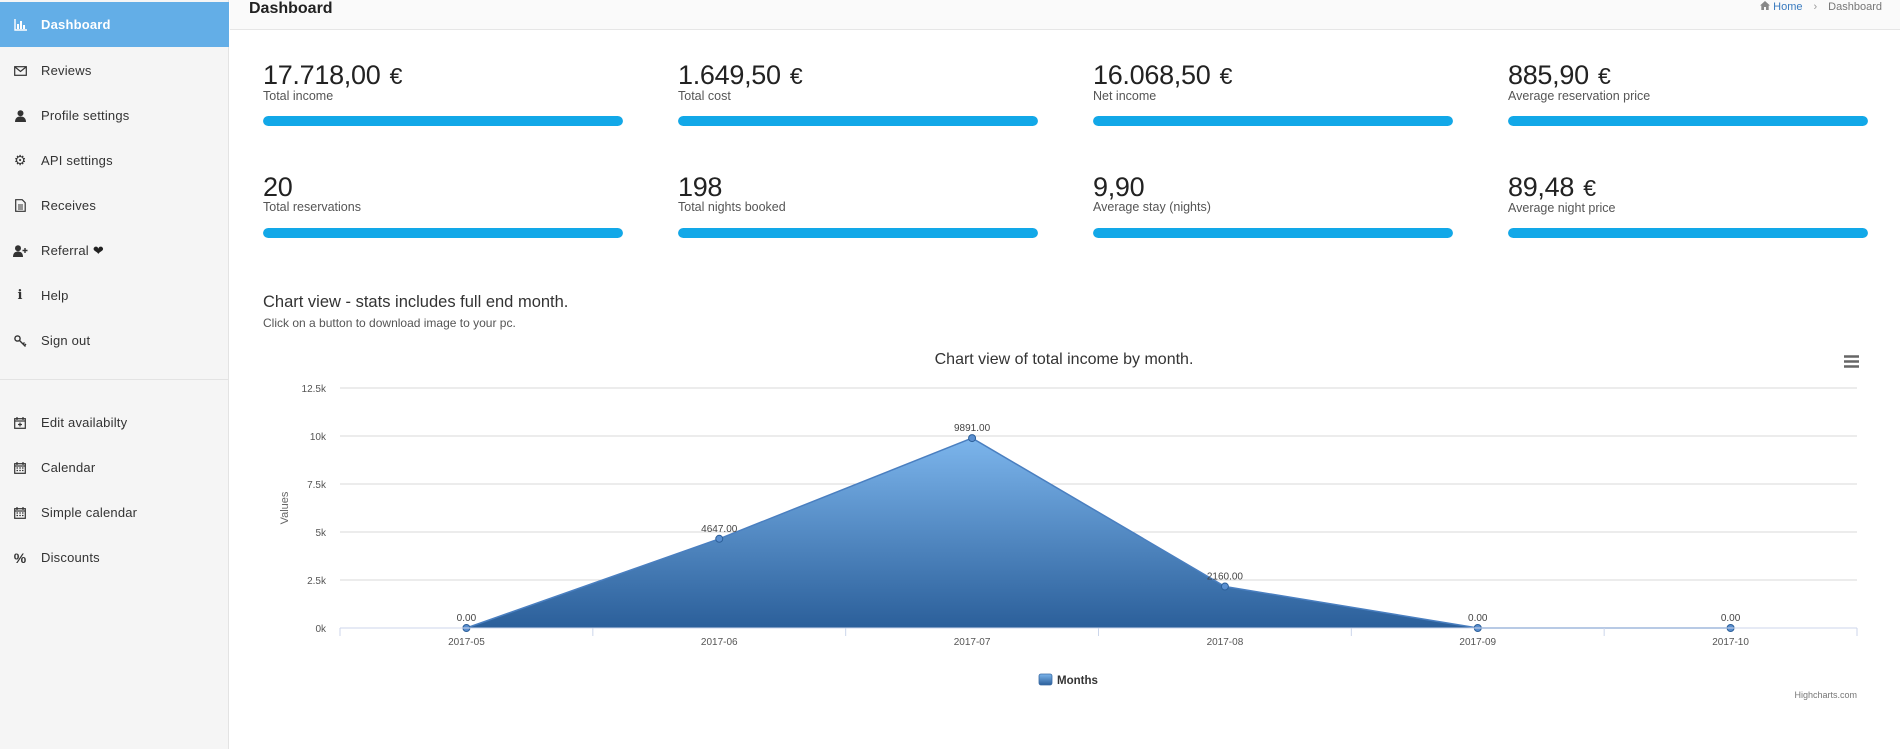  I want to click on user-icon, so click(20, 116).